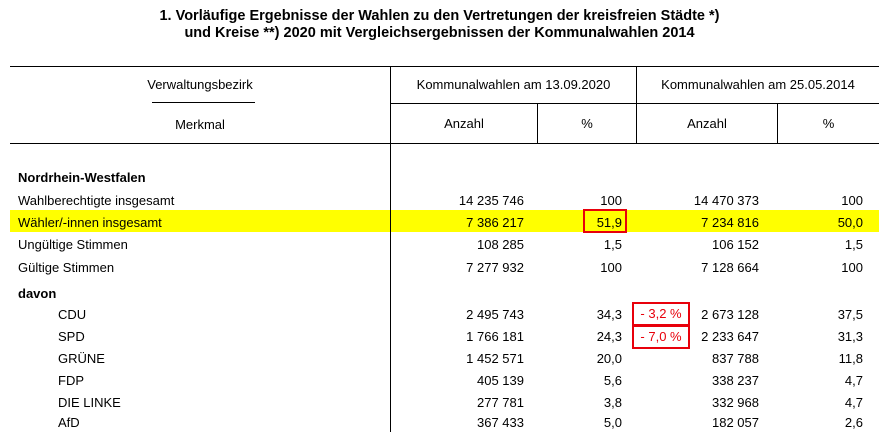 This screenshot has width=879, height=432. What do you see at coordinates (81, 358) in the screenshot?
I see `party-label: GRÜNE` at bounding box center [81, 358].